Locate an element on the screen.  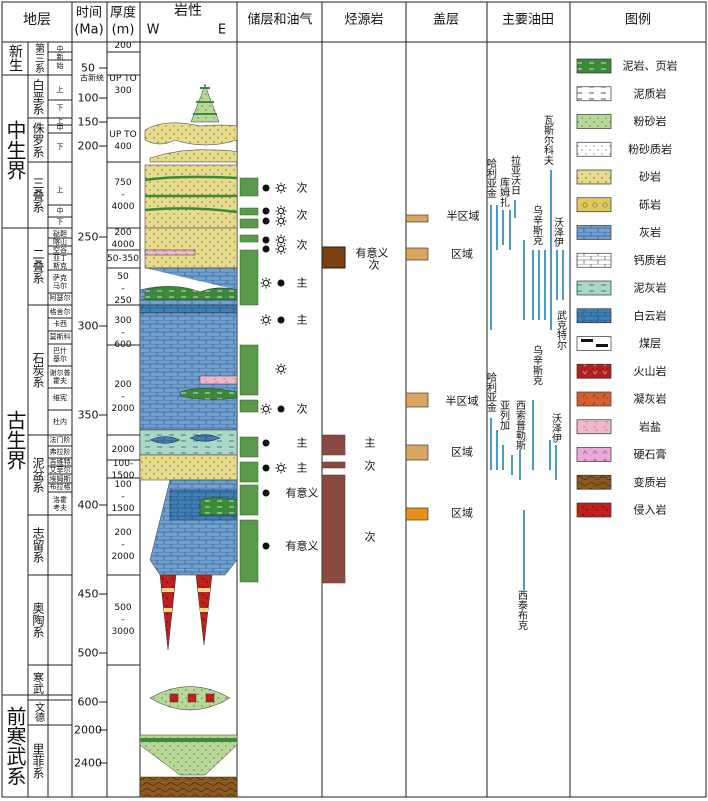
legend-label: 砂岩 is located at coordinates (650, 177).